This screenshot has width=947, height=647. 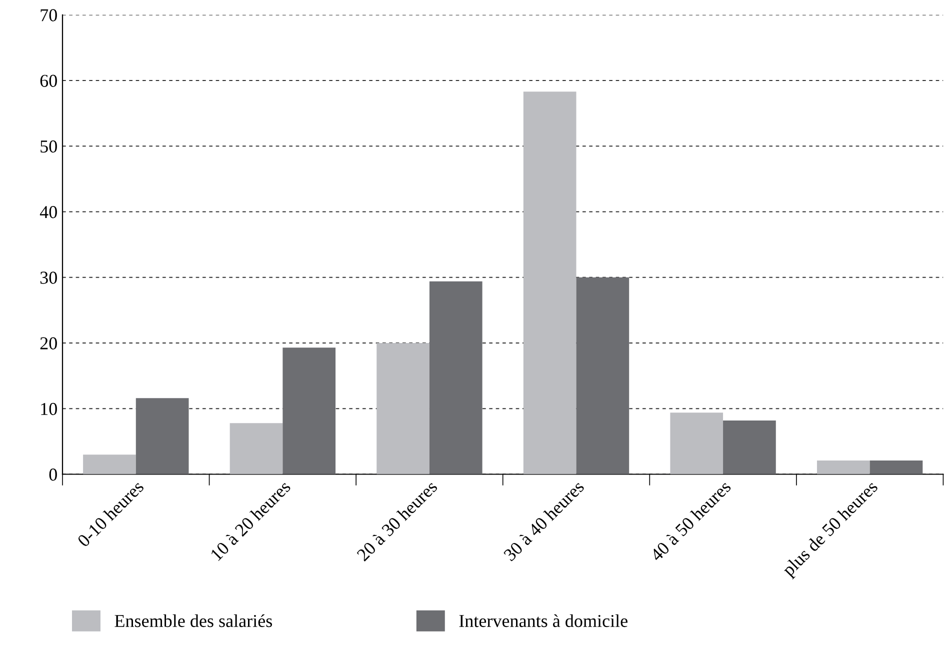 What do you see at coordinates (48, 212) in the screenshot?
I see `y-tick-label: 40` at bounding box center [48, 212].